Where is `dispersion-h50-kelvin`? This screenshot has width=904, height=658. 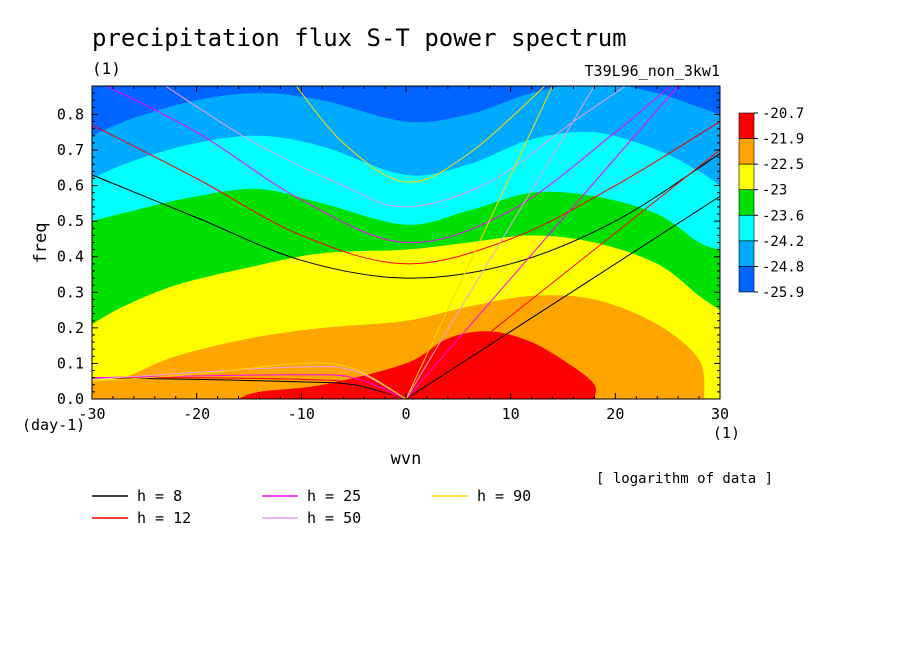 dispersion-h50-kelvin is located at coordinates (500, 242).